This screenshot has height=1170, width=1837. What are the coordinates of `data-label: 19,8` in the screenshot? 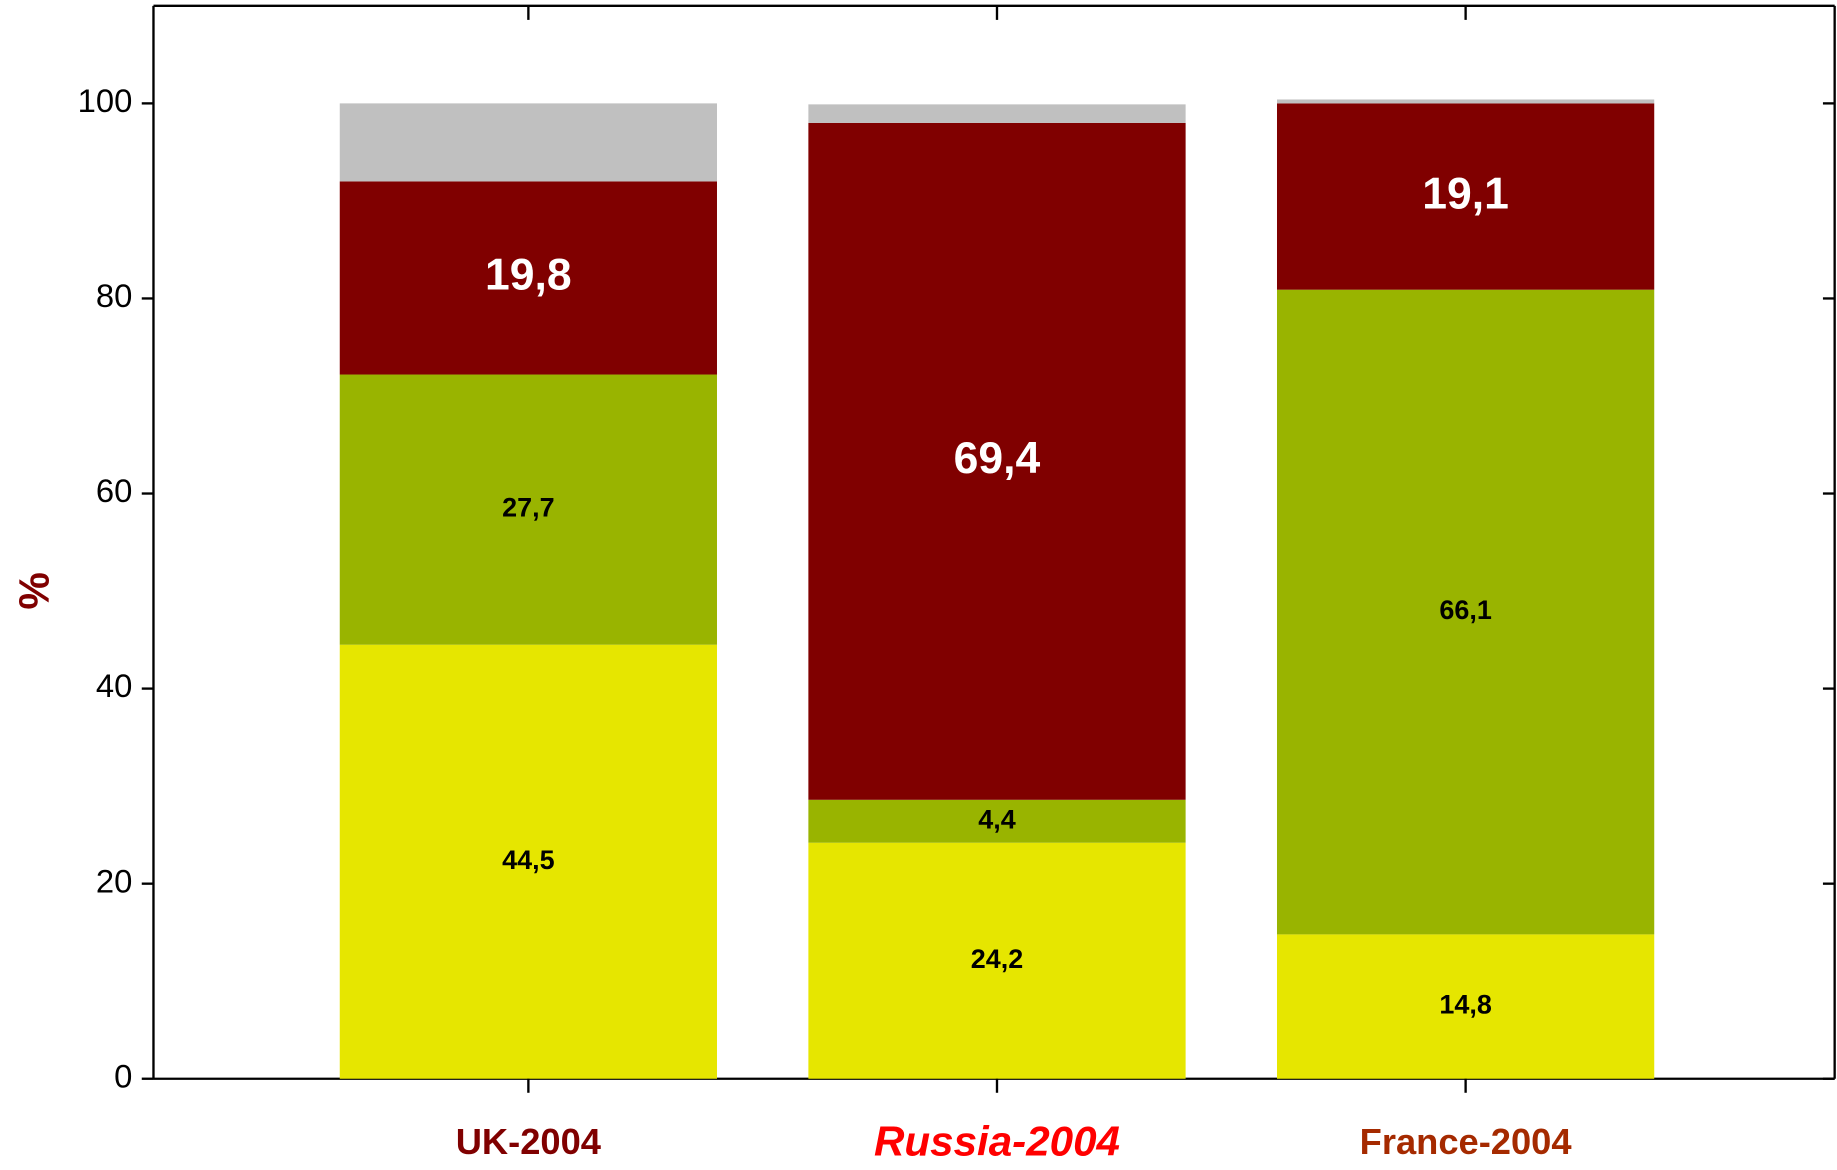 It's located at (528, 275).